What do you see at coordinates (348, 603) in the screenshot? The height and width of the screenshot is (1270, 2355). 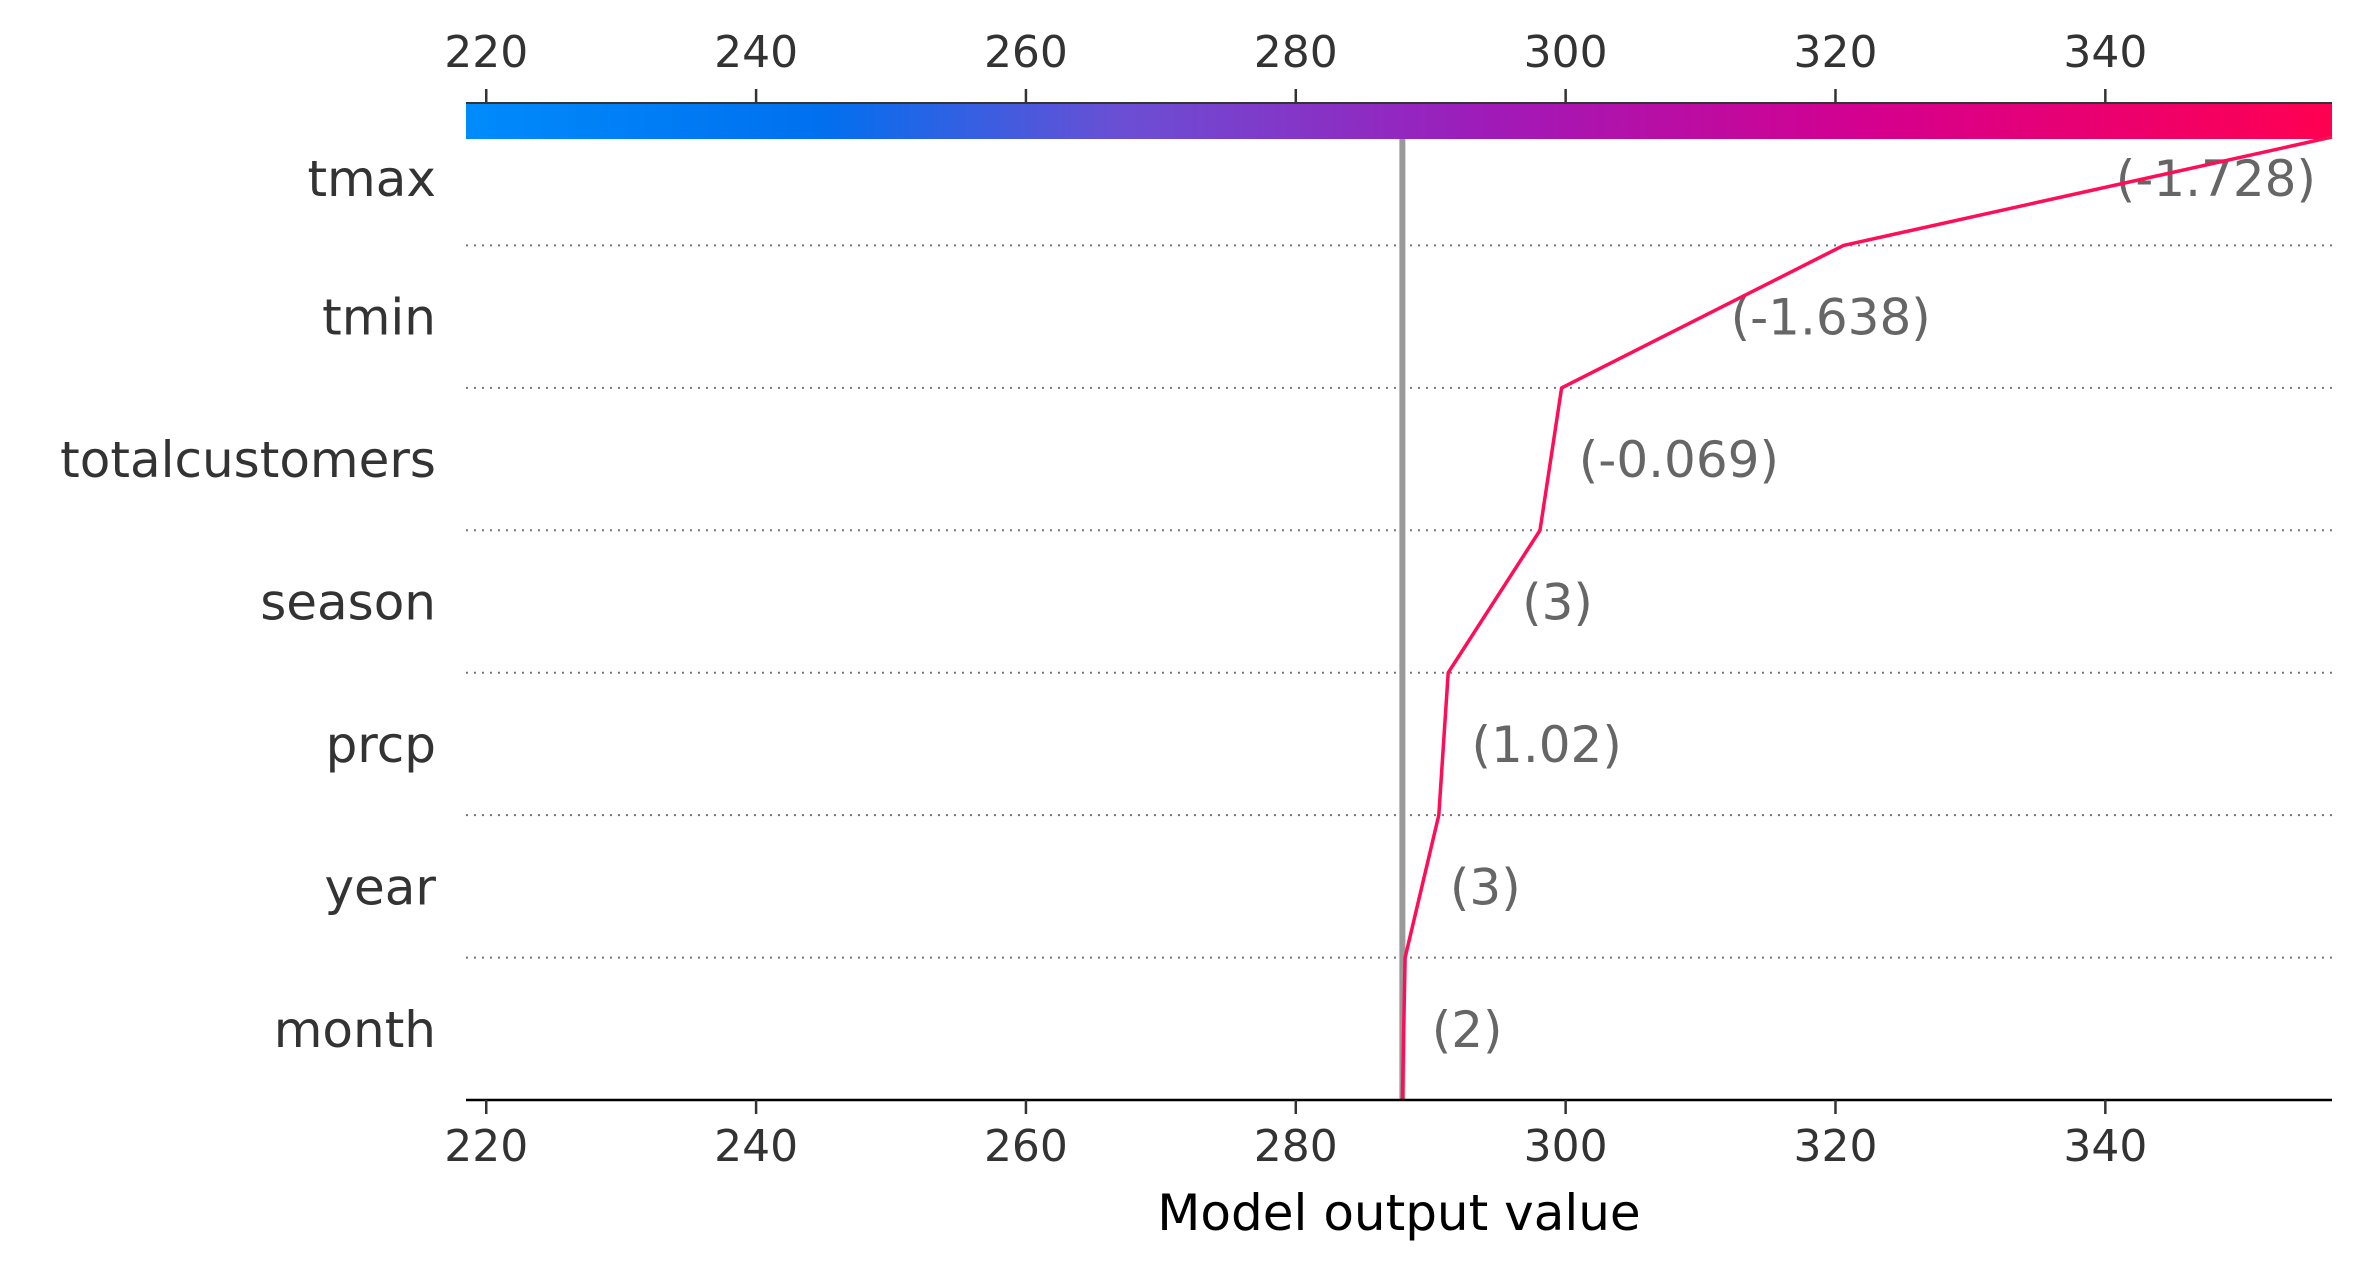 I see `feature-label-season: season` at bounding box center [348, 603].